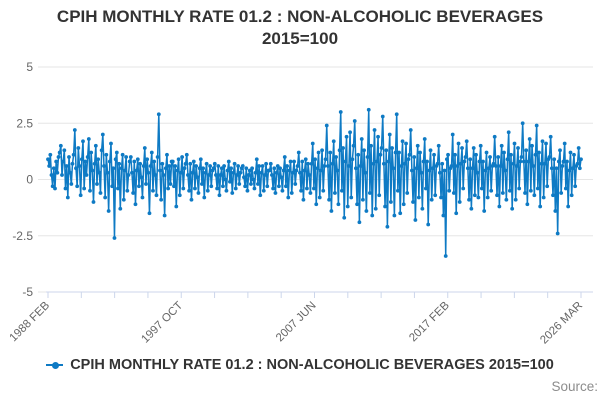 The height and width of the screenshot is (400, 600). What do you see at coordinates (27, 292) in the screenshot?
I see `svg-text: -5` at bounding box center [27, 292].